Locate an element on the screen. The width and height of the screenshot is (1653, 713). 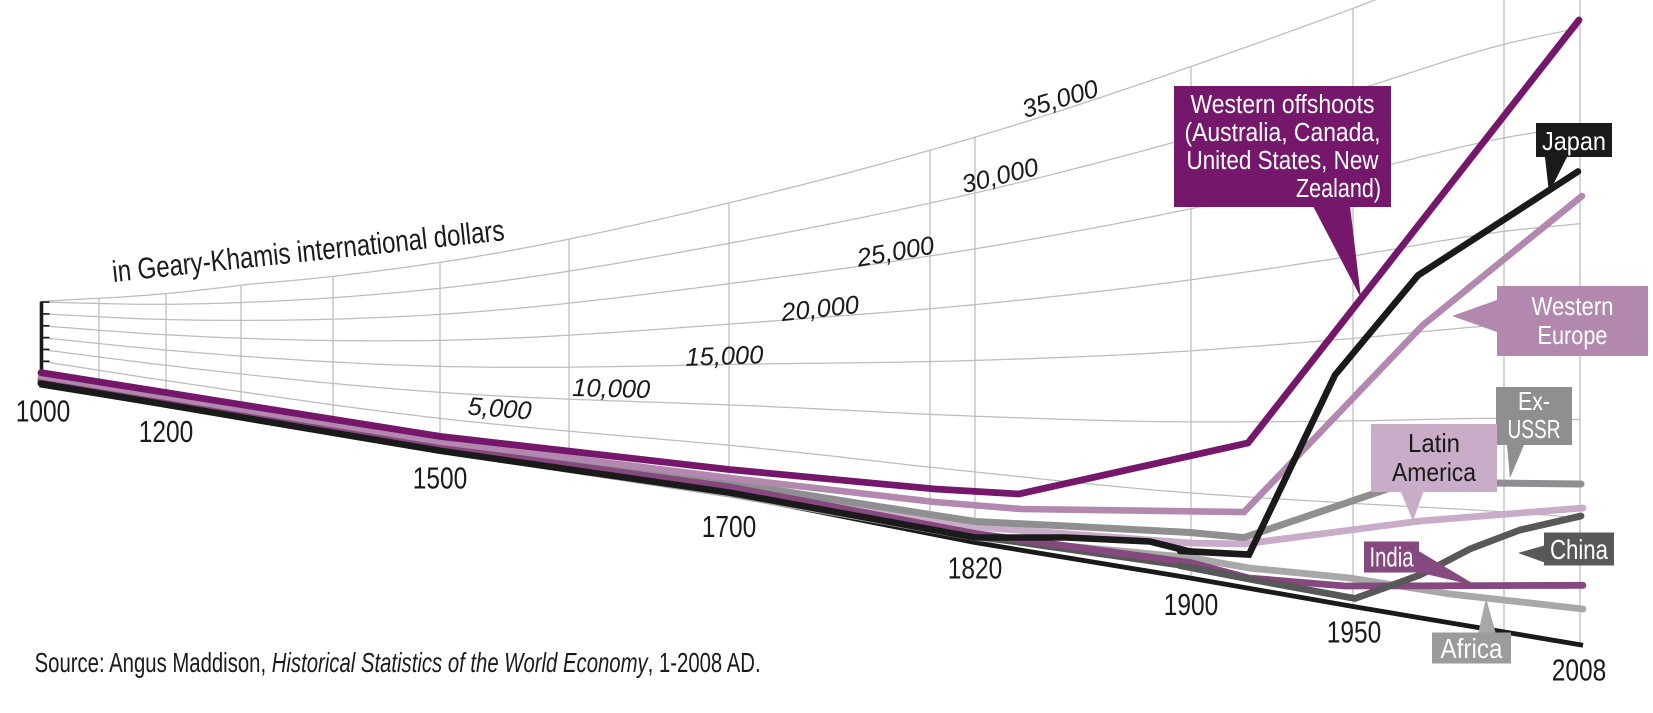
svg-text: 1820 is located at coordinates (975, 569).